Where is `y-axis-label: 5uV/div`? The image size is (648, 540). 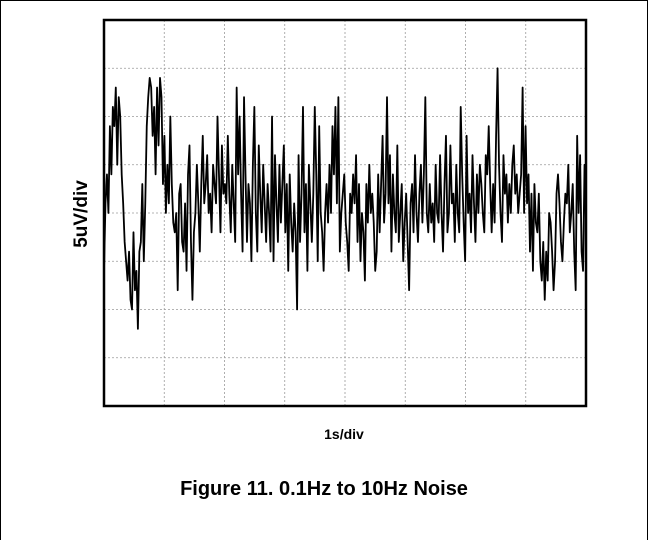 y-axis-label: 5uV/div is located at coordinates (81, 214).